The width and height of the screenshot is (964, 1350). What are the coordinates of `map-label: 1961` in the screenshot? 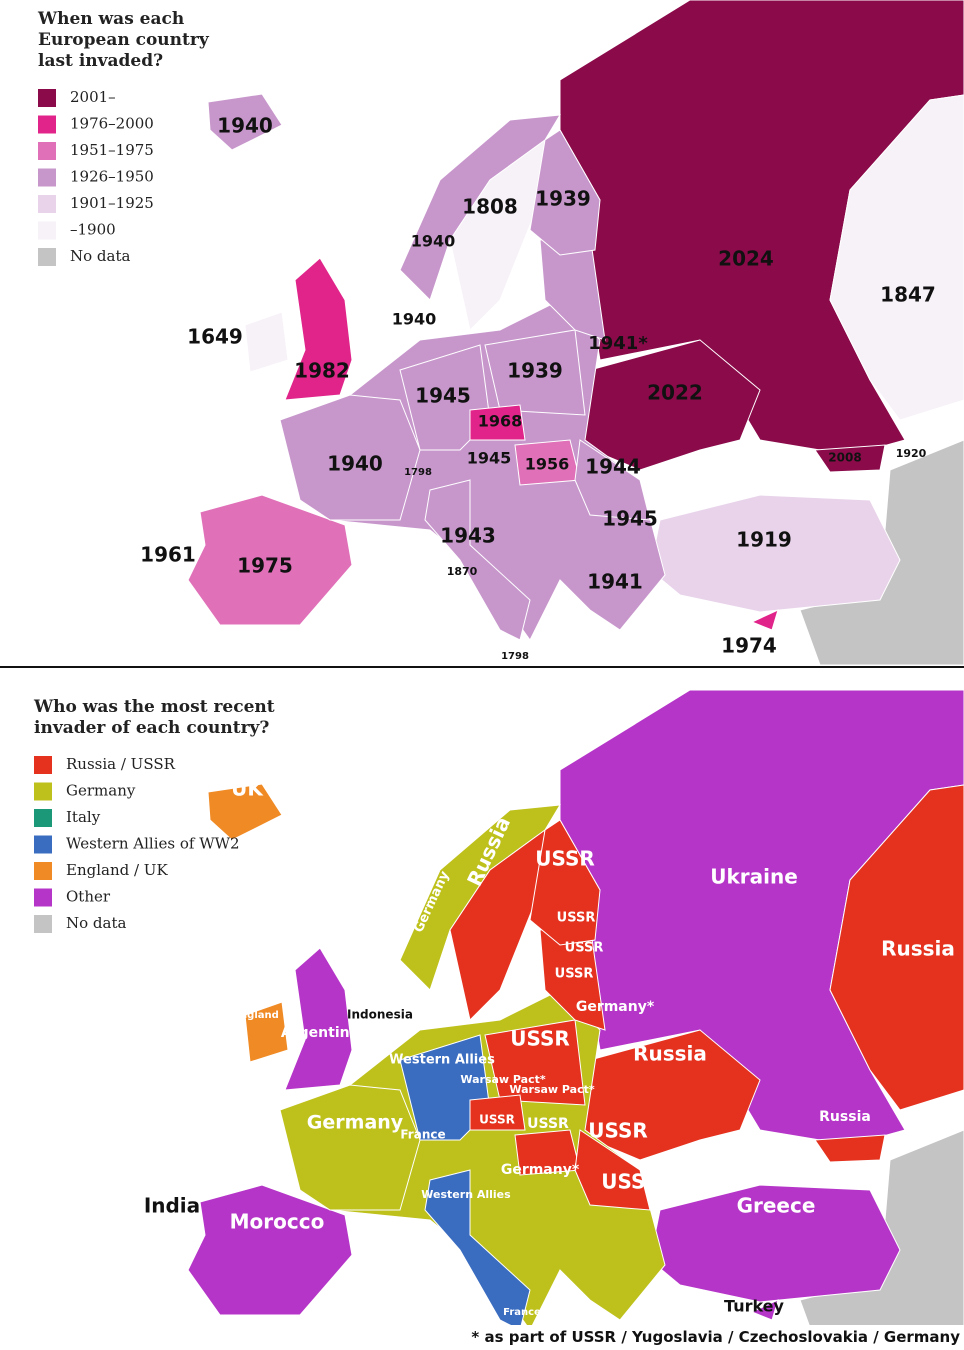 It's located at (168, 555).